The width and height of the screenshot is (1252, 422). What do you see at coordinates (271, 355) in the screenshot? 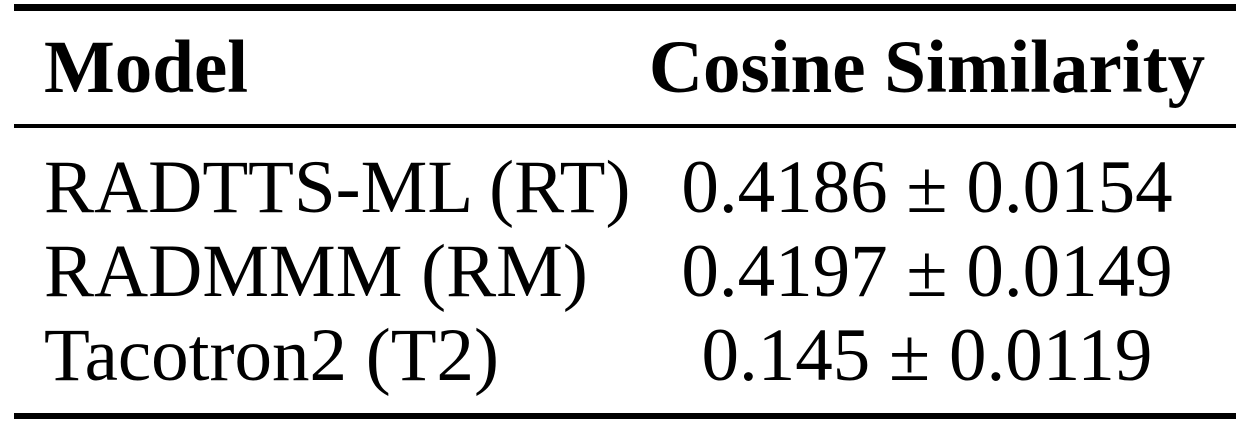
I see `model-cell-tacotron2: Tacotron2 (T2)` at bounding box center [271, 355].